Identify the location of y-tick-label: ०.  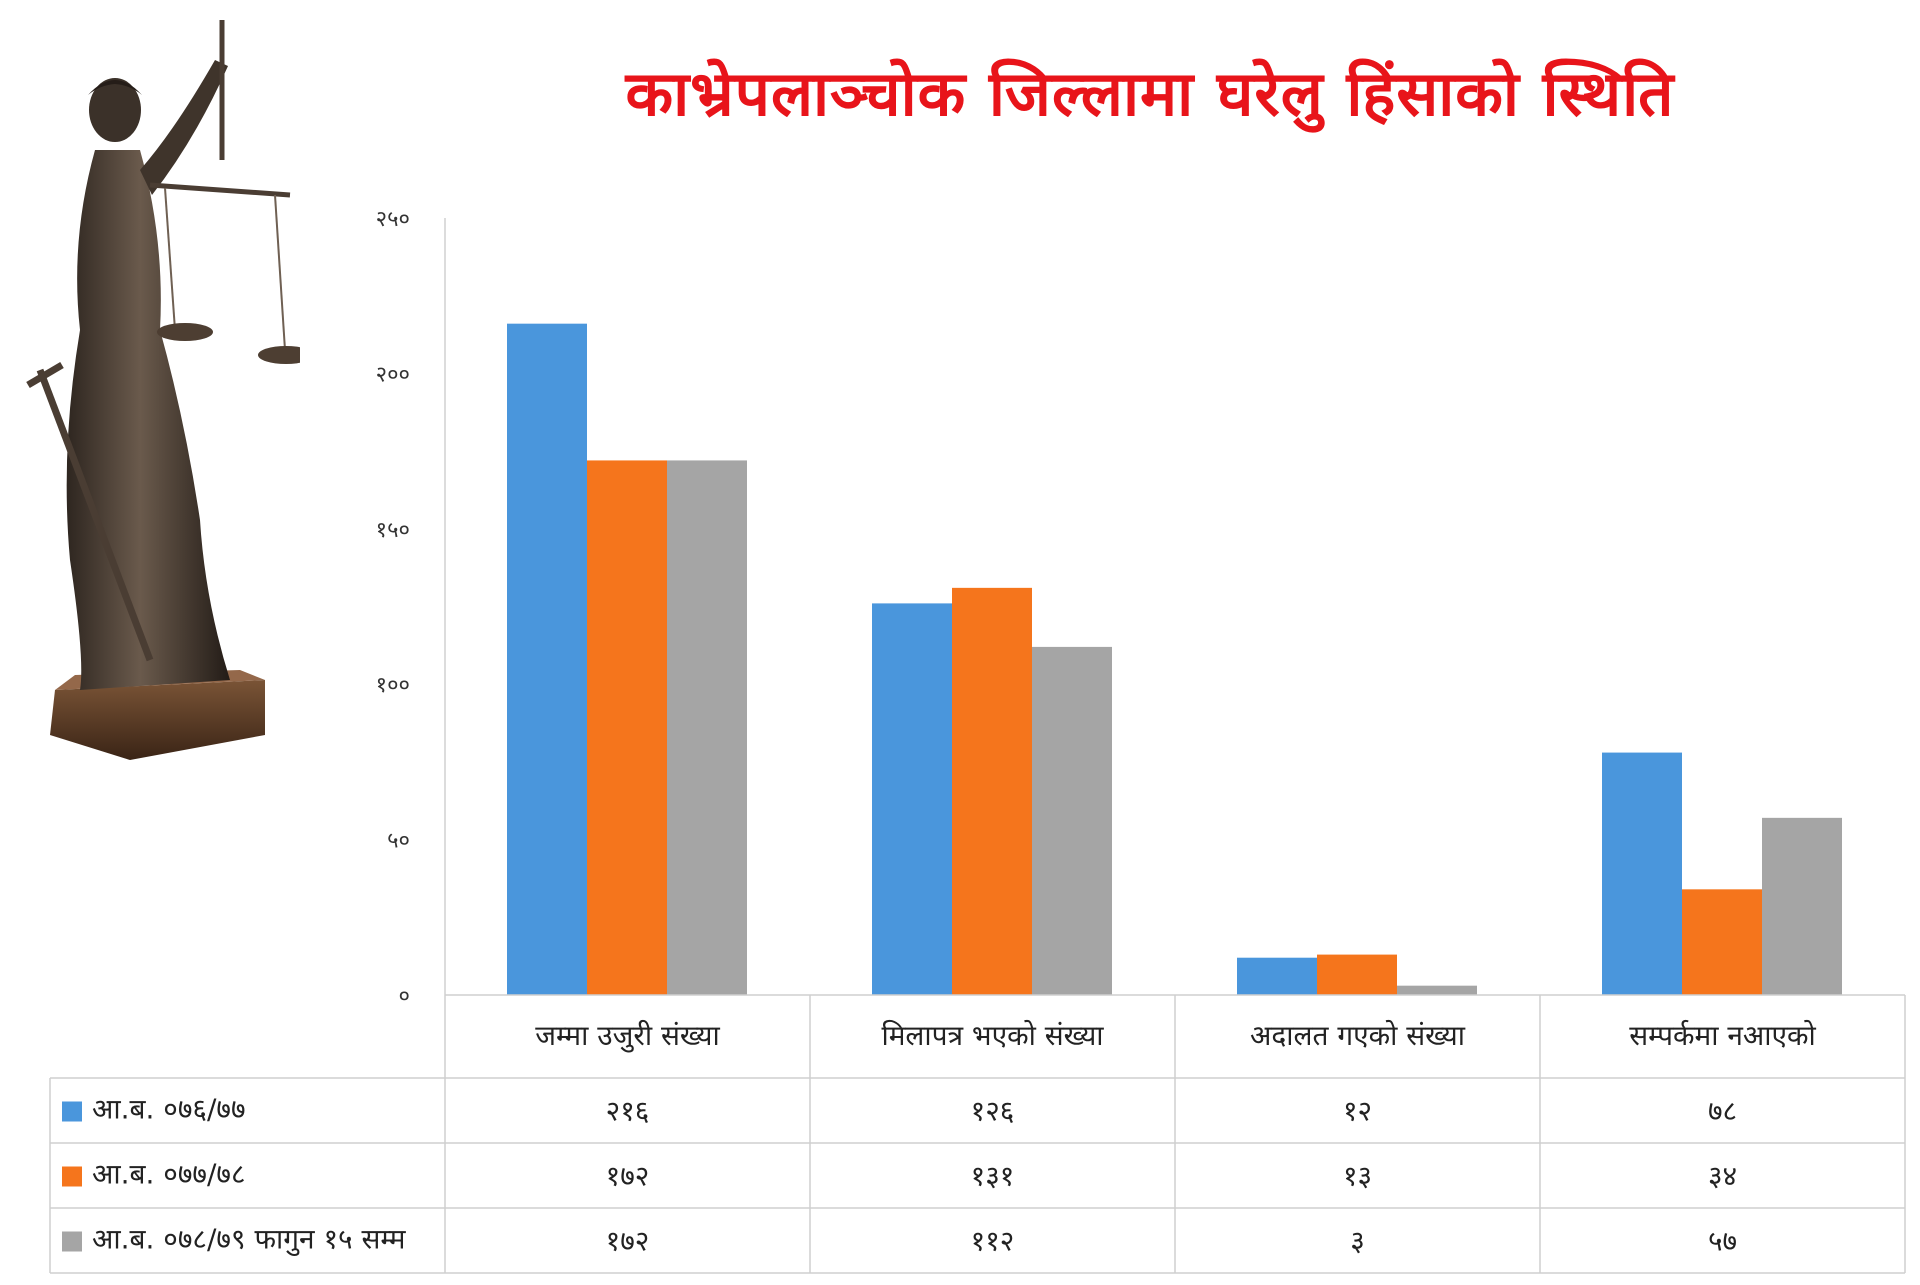
(404, 996).